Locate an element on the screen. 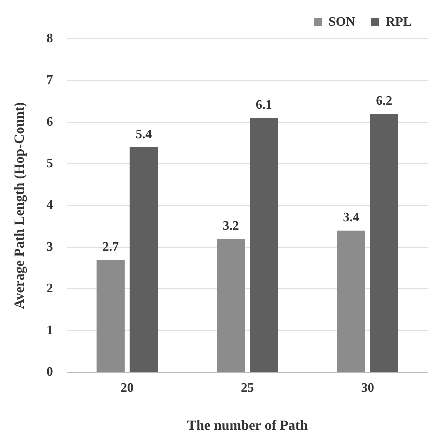 The width and height of the screenshot is (438, 443). legend-label: SON is located at coordinates (342, 21).